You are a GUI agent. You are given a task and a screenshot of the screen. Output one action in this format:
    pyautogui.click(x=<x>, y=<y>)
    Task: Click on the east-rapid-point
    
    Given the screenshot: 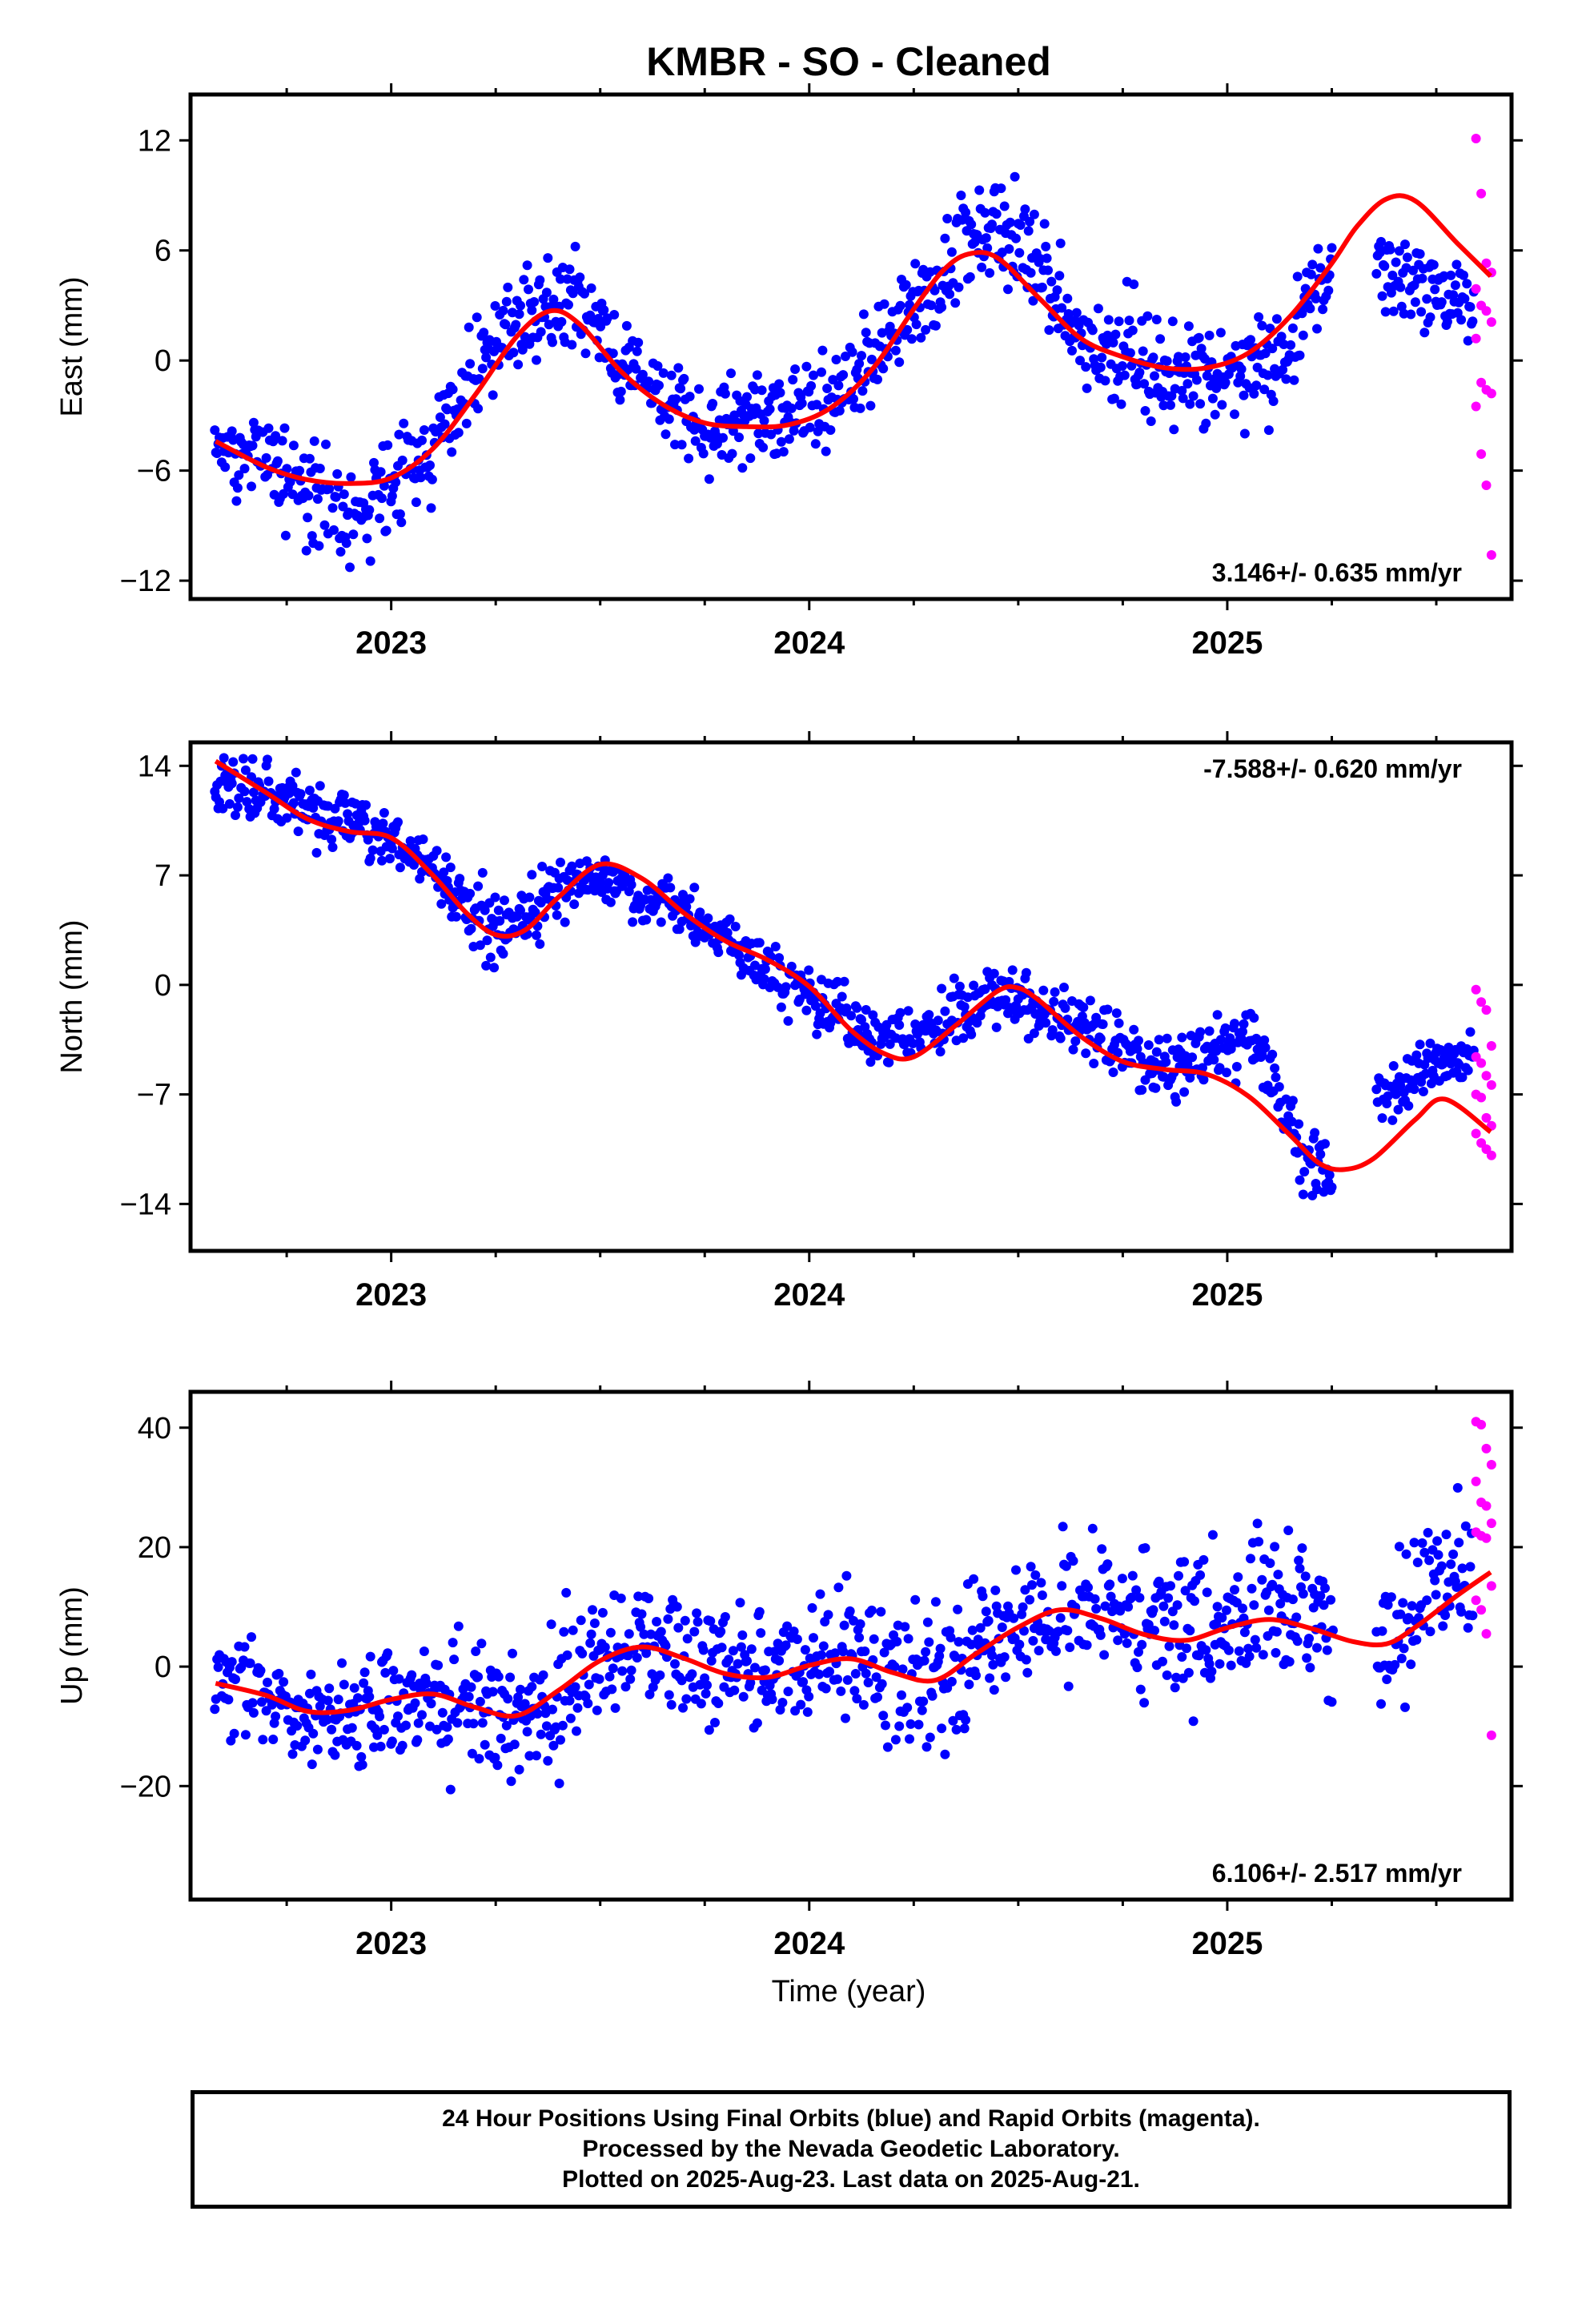 What is the action you would take?
    pyautogui.click(x=1476, y=338)
    